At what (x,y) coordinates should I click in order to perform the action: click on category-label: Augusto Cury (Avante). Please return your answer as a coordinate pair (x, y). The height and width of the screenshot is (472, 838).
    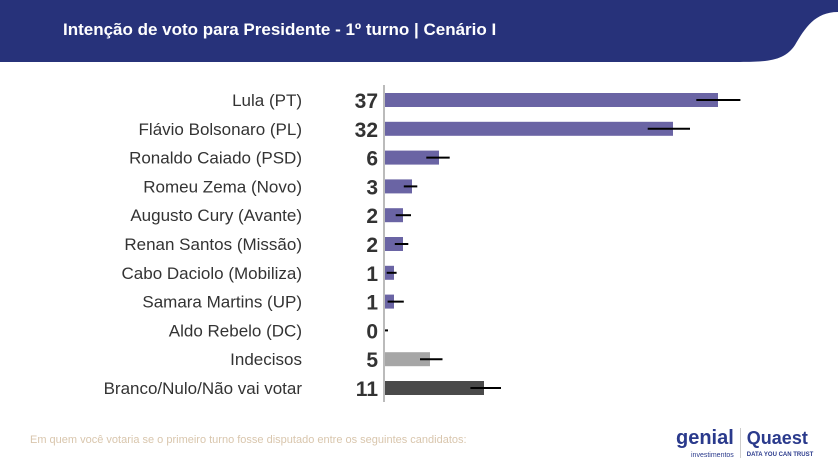
    Looking at the image, I should click on (216, 215).